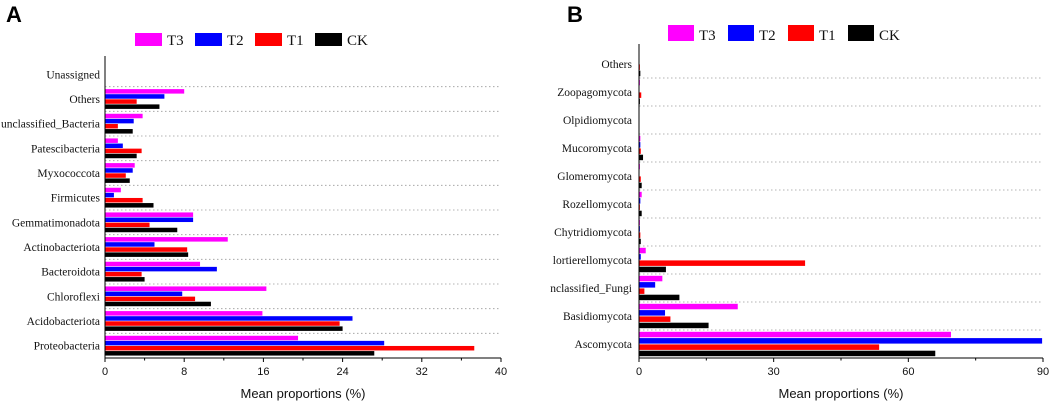 The width and height of the screenshot is (1052, 406). What do you see at coordinates (640, 201) in the screenshot?
I see `panel-b-bar-rozellomycota-t2` at bounding box center [640, 201].